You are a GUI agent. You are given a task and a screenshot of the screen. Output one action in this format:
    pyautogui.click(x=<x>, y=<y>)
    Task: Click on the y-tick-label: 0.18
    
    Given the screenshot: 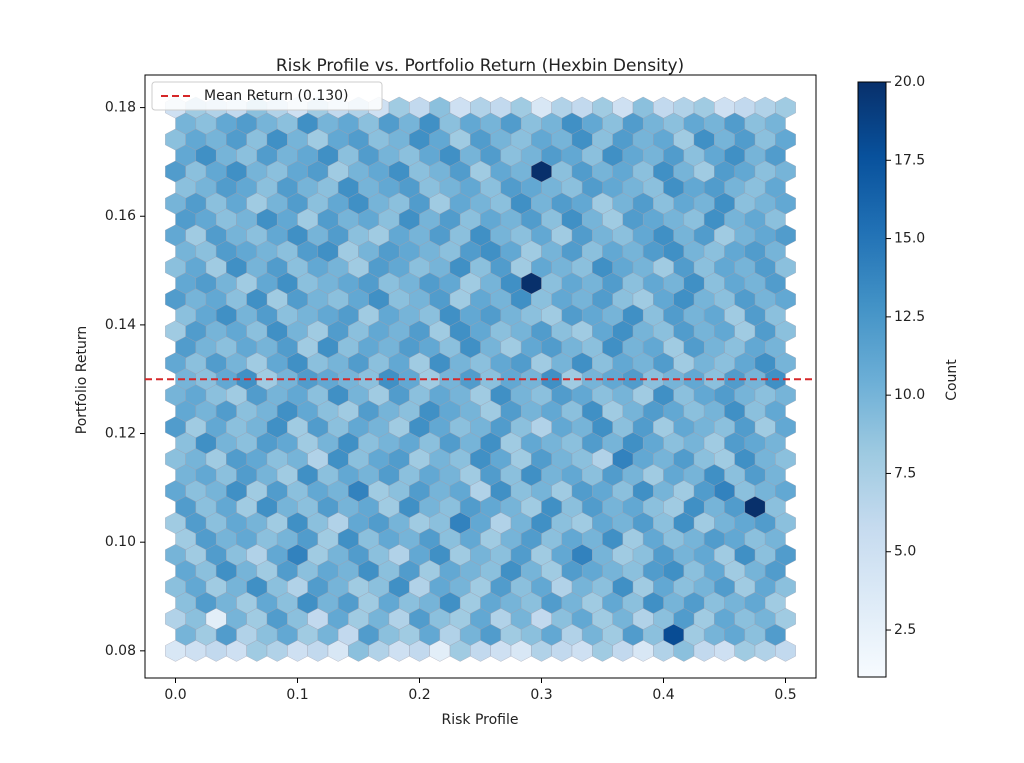 What is the action you would take?
    pyautogui.click(x=120, y=108)
    